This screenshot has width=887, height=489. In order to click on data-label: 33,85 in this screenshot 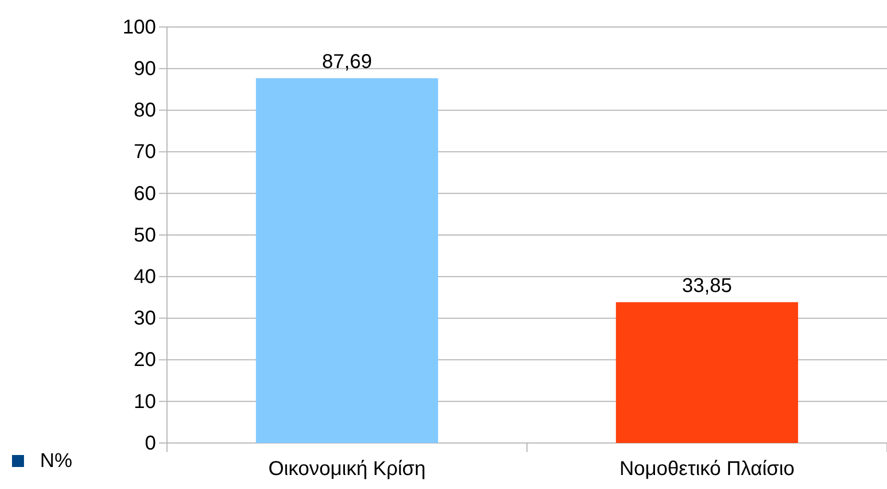, I will do `click(707, 286)`.